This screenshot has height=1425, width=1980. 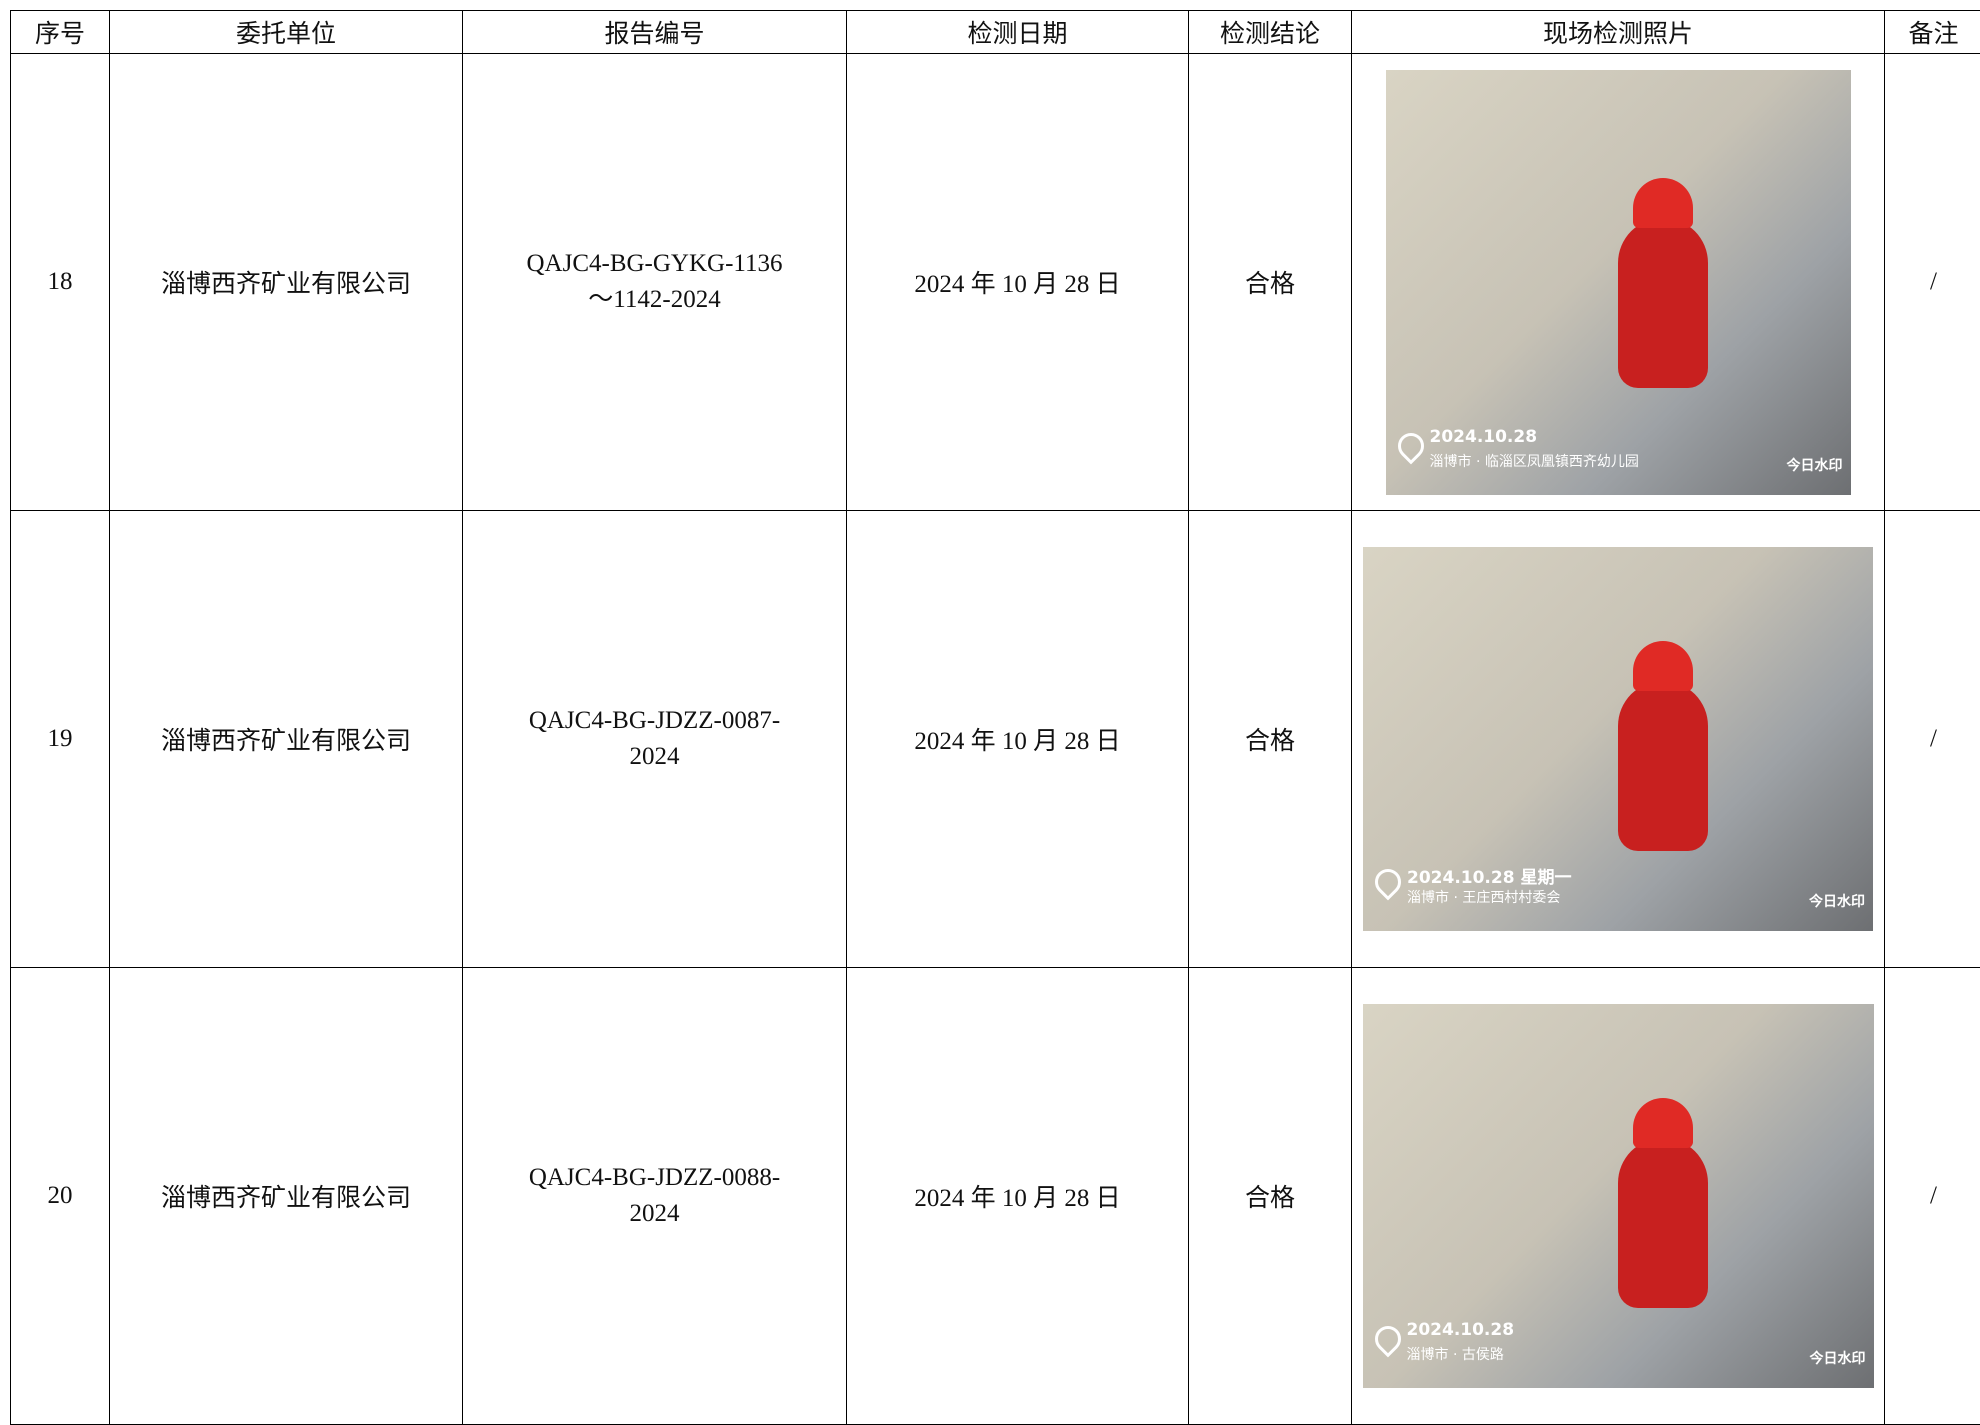 I want to click on header-cell: 报告编号, so click(x=655, y=32).